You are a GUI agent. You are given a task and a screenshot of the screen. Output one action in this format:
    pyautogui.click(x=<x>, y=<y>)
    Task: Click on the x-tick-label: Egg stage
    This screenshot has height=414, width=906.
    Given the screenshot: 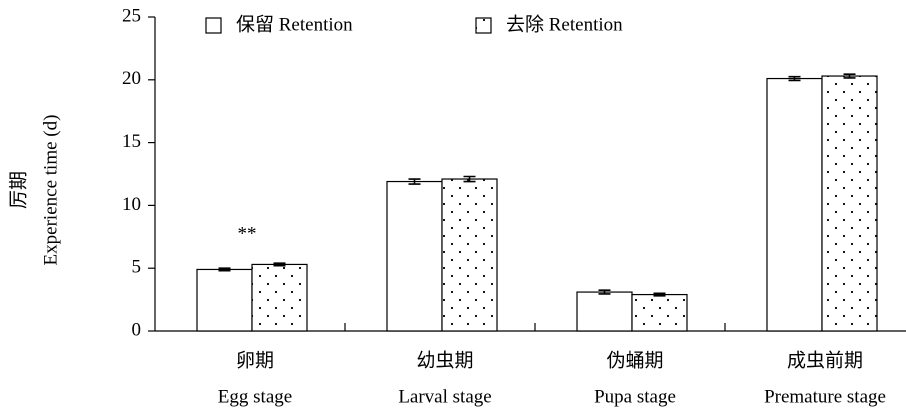 What is the action you would take?
    pyautogui.click(x=255, y=396)
    